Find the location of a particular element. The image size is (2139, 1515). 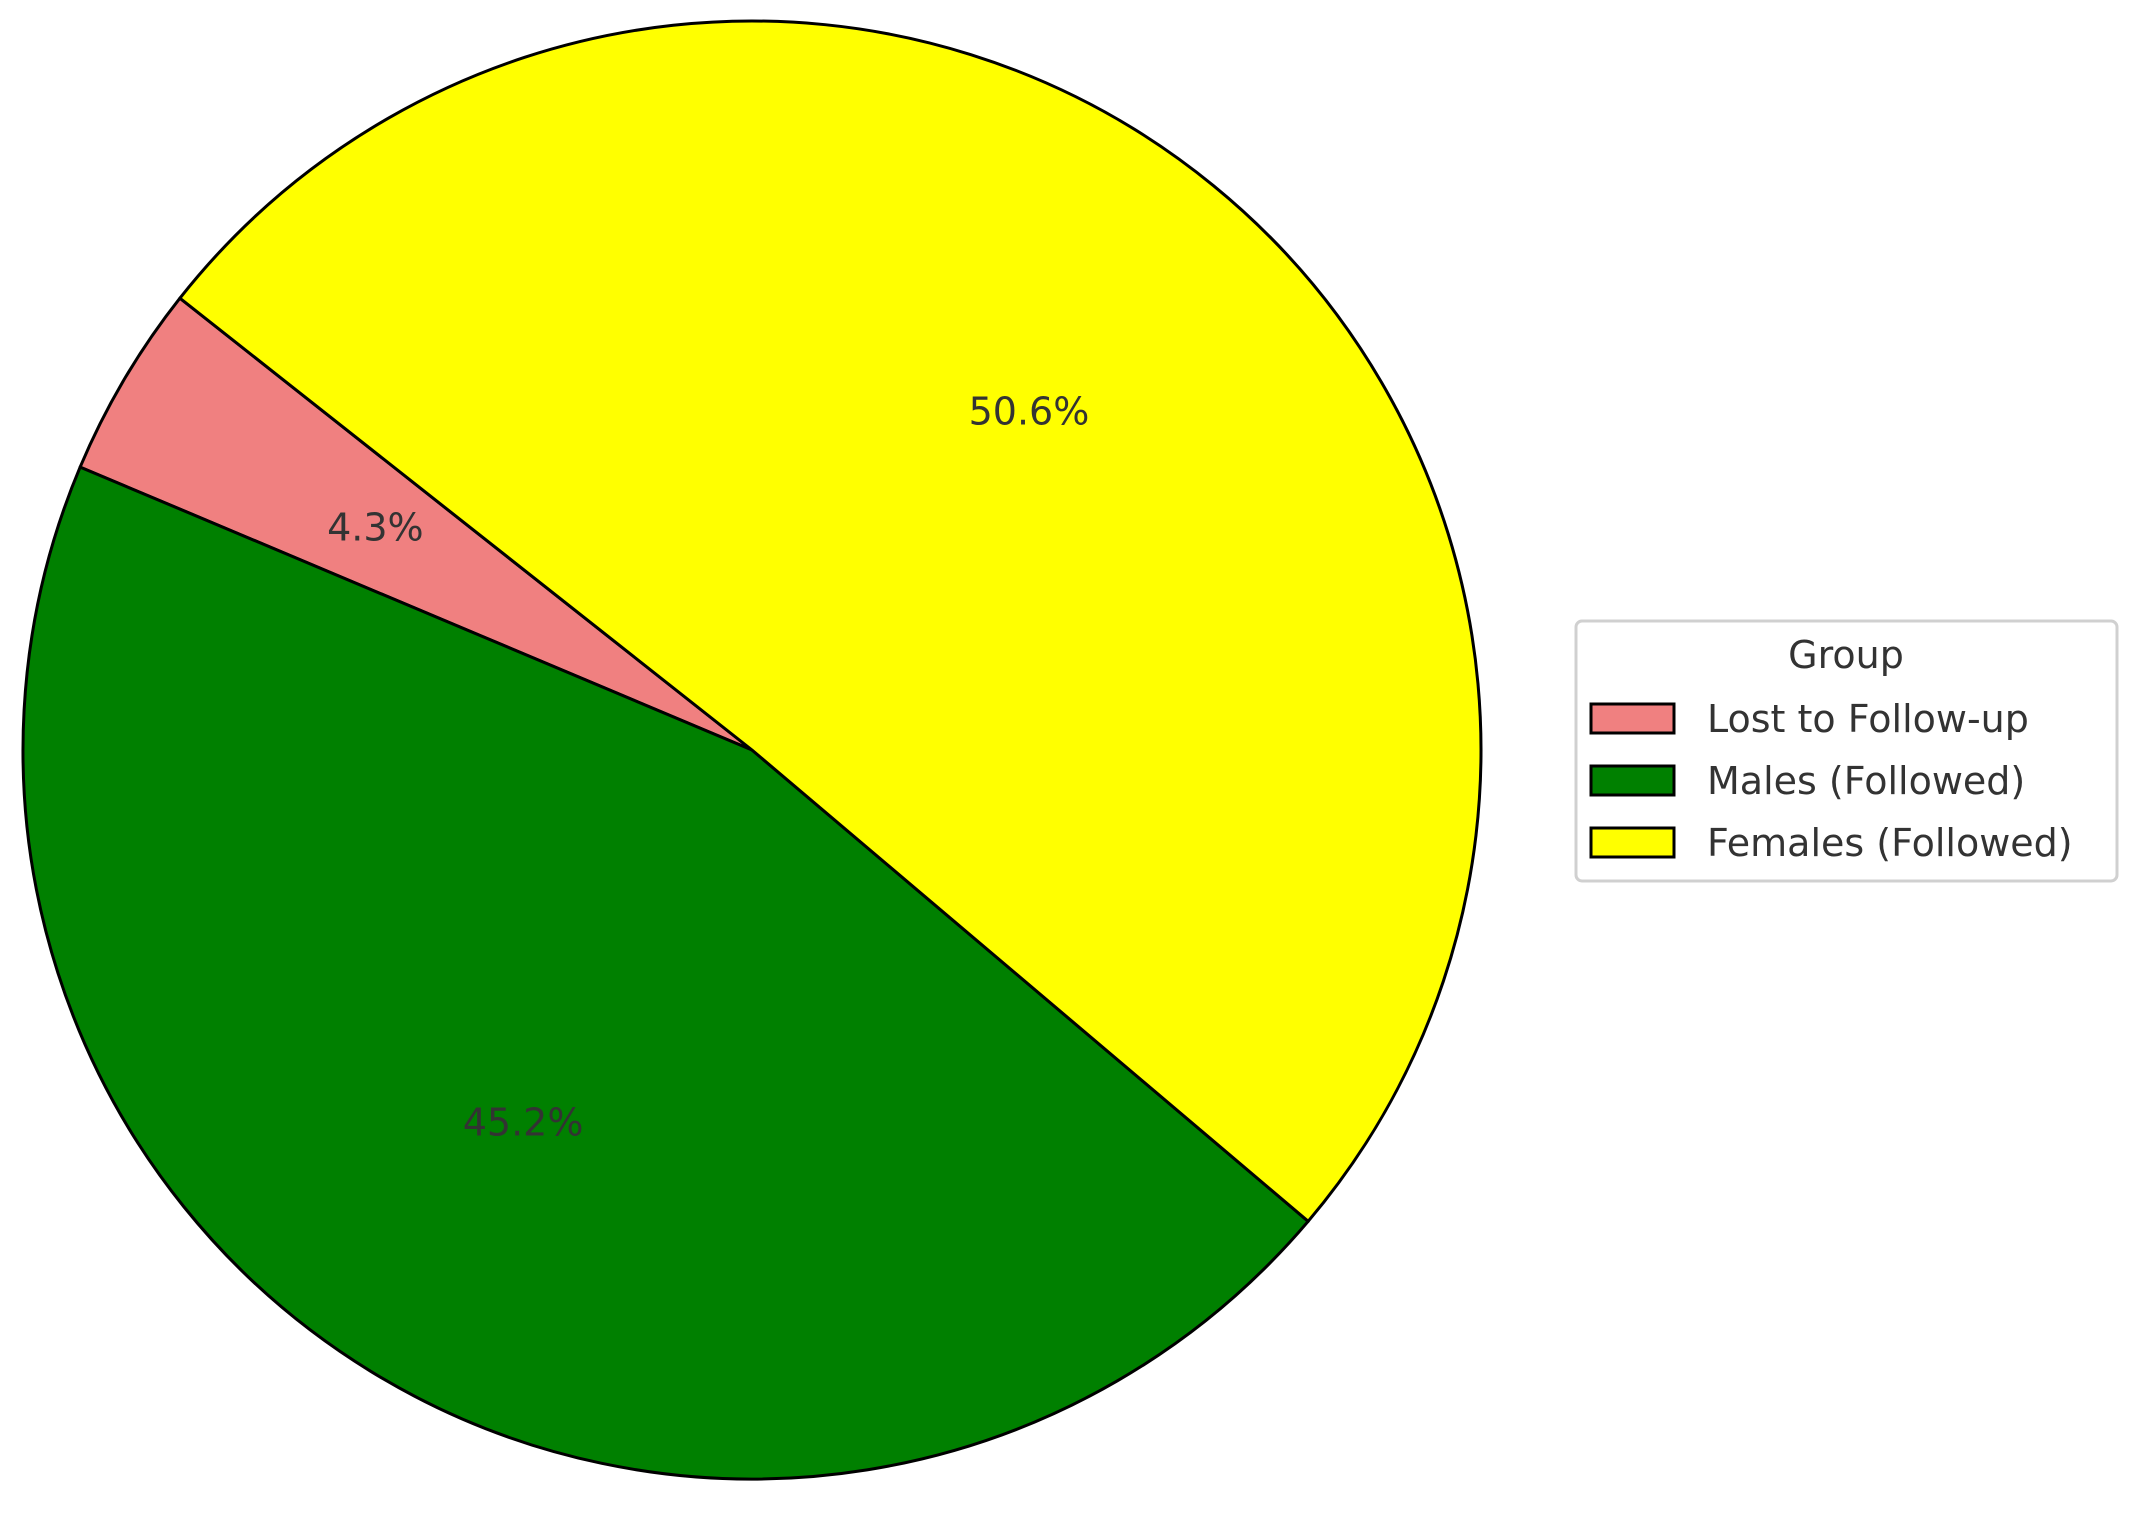

legend-label-lost-to-follow-up: Lost to Follow-up is located at coordinates (1868, 719).